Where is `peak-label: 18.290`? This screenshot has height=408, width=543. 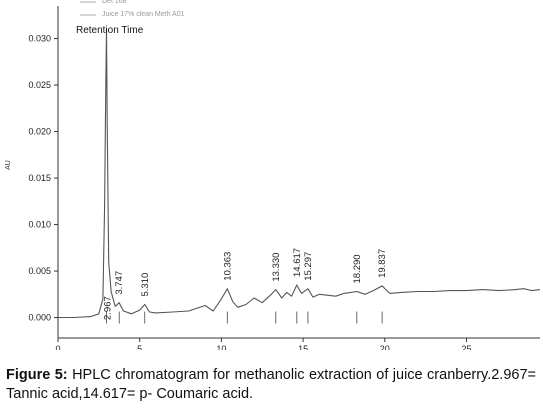
peak-label: 18.290 is located at coordinates (357, 268).